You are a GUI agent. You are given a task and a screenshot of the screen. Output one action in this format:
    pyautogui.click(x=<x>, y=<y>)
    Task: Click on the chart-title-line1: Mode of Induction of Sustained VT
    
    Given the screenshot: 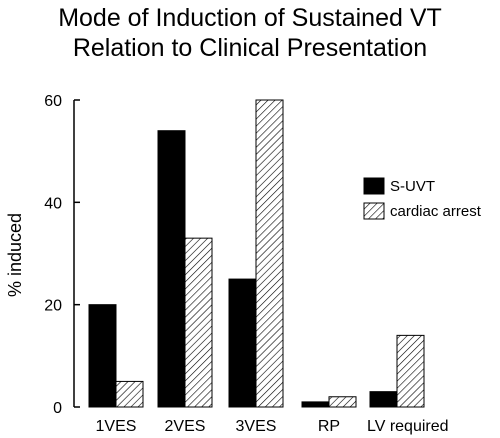 What is the action you would take?
    pyautogui.click(x=250, y=18)
    